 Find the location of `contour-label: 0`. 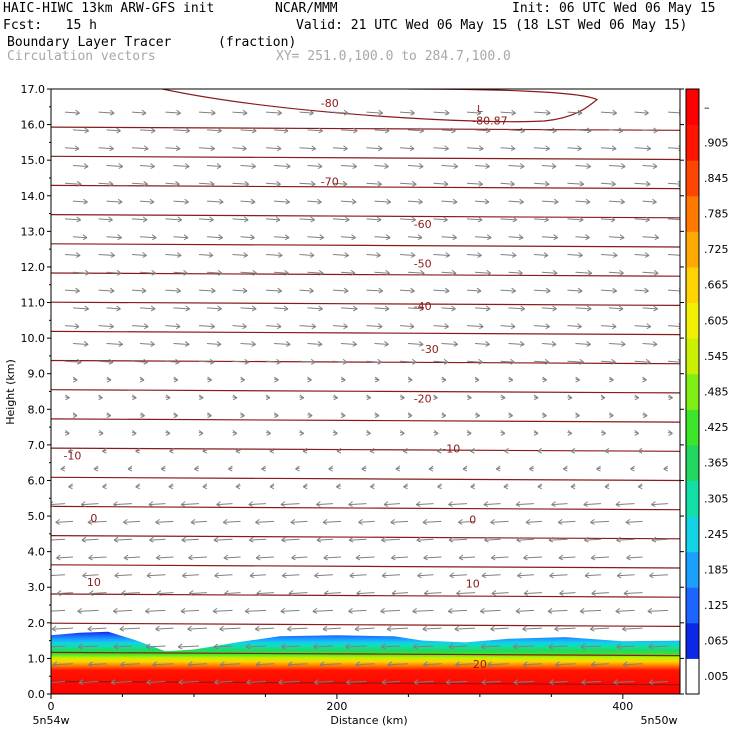

contour-label: 0 is located at coordinates (93, 518).